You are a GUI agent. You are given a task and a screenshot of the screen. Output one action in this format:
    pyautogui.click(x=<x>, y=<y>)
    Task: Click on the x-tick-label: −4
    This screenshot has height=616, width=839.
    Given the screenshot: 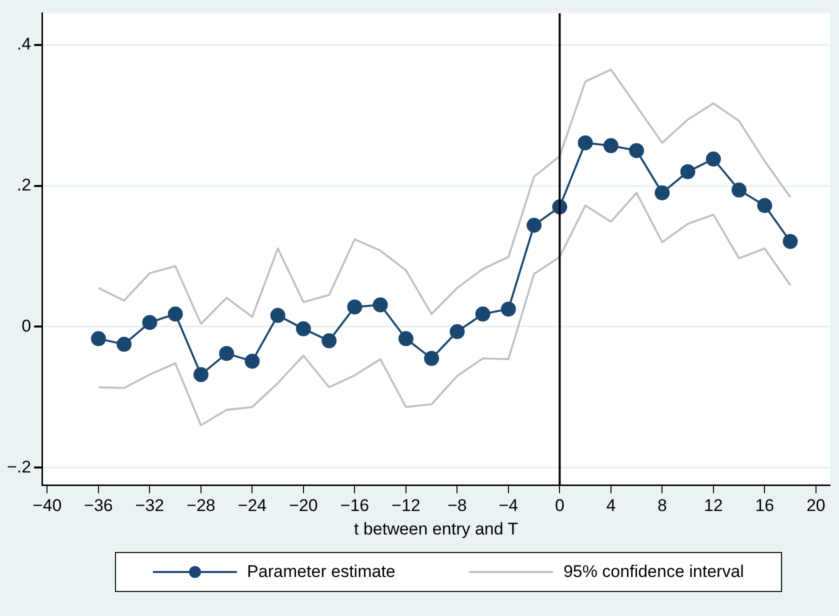 What is the action you would take?
    pyautogui.click(x=508, y=506)
    